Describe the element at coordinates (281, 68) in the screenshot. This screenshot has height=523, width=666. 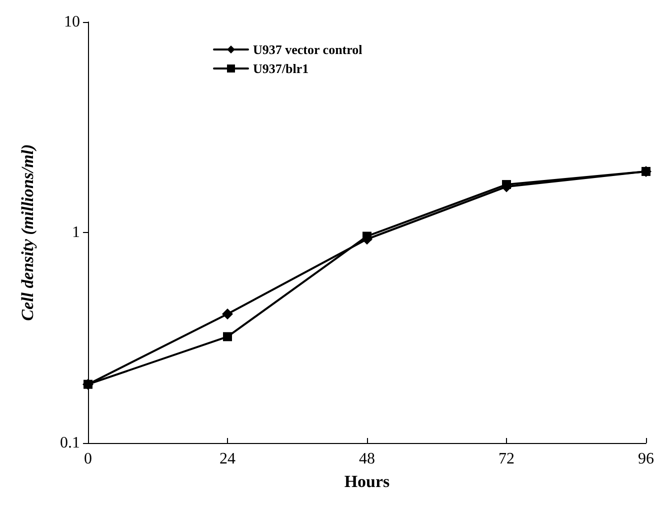
I see `legend-label: U937/blr1` at that location.